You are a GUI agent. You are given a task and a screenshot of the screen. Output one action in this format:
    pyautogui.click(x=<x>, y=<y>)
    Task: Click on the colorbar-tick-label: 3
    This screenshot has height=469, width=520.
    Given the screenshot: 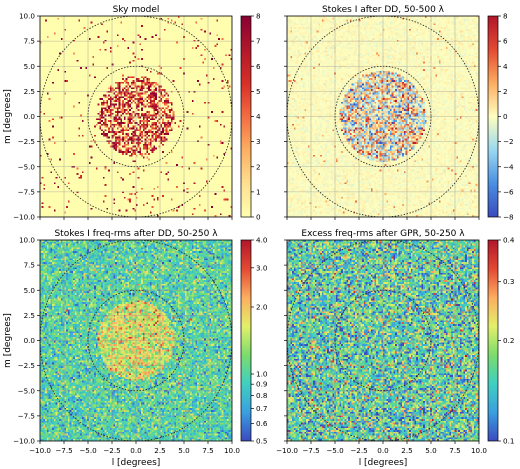 What is the action you would take?
    pyautogui.click(x=258, y=141)
    